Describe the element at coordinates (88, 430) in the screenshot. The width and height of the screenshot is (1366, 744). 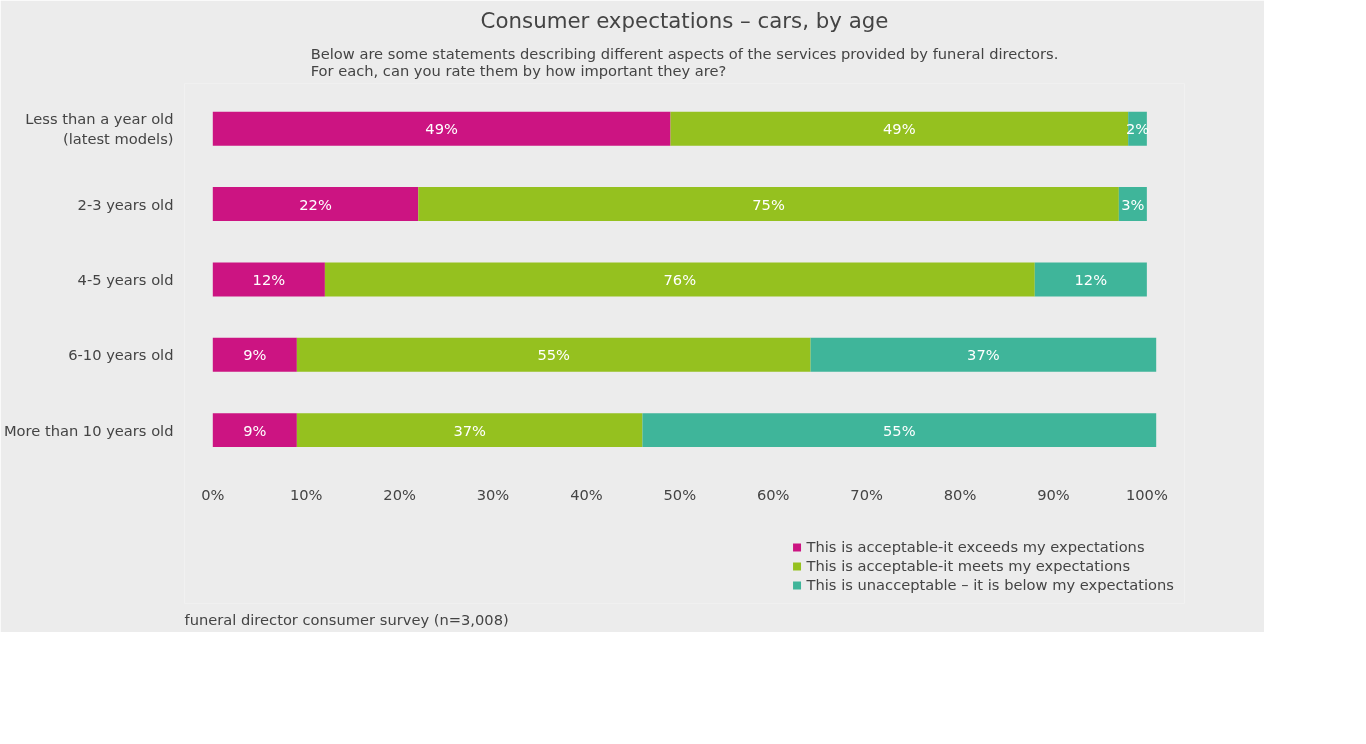
I see `y-tick-label: More than 10 years old` at that location.